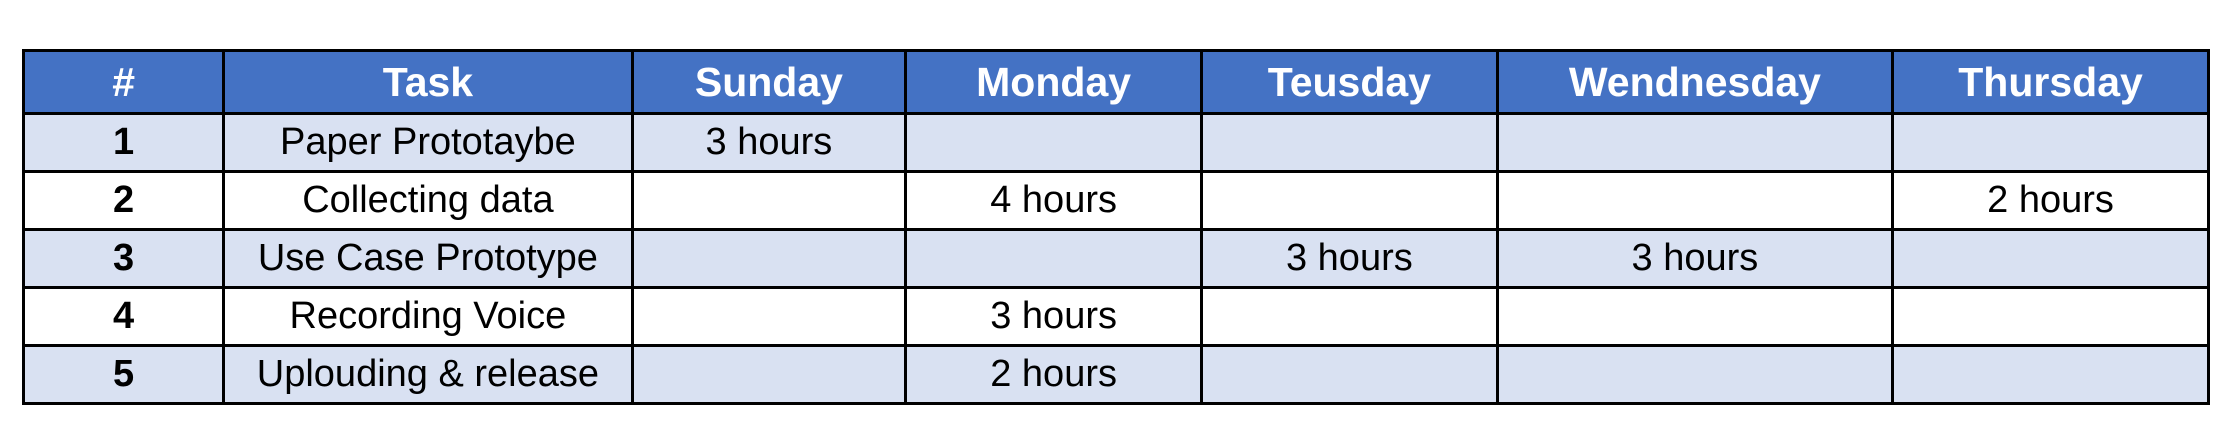 Image resolution: width=2229 pixels, height=423 pixels. I want to click on task-cell: Paper Prototaybe, so click(428, 142).